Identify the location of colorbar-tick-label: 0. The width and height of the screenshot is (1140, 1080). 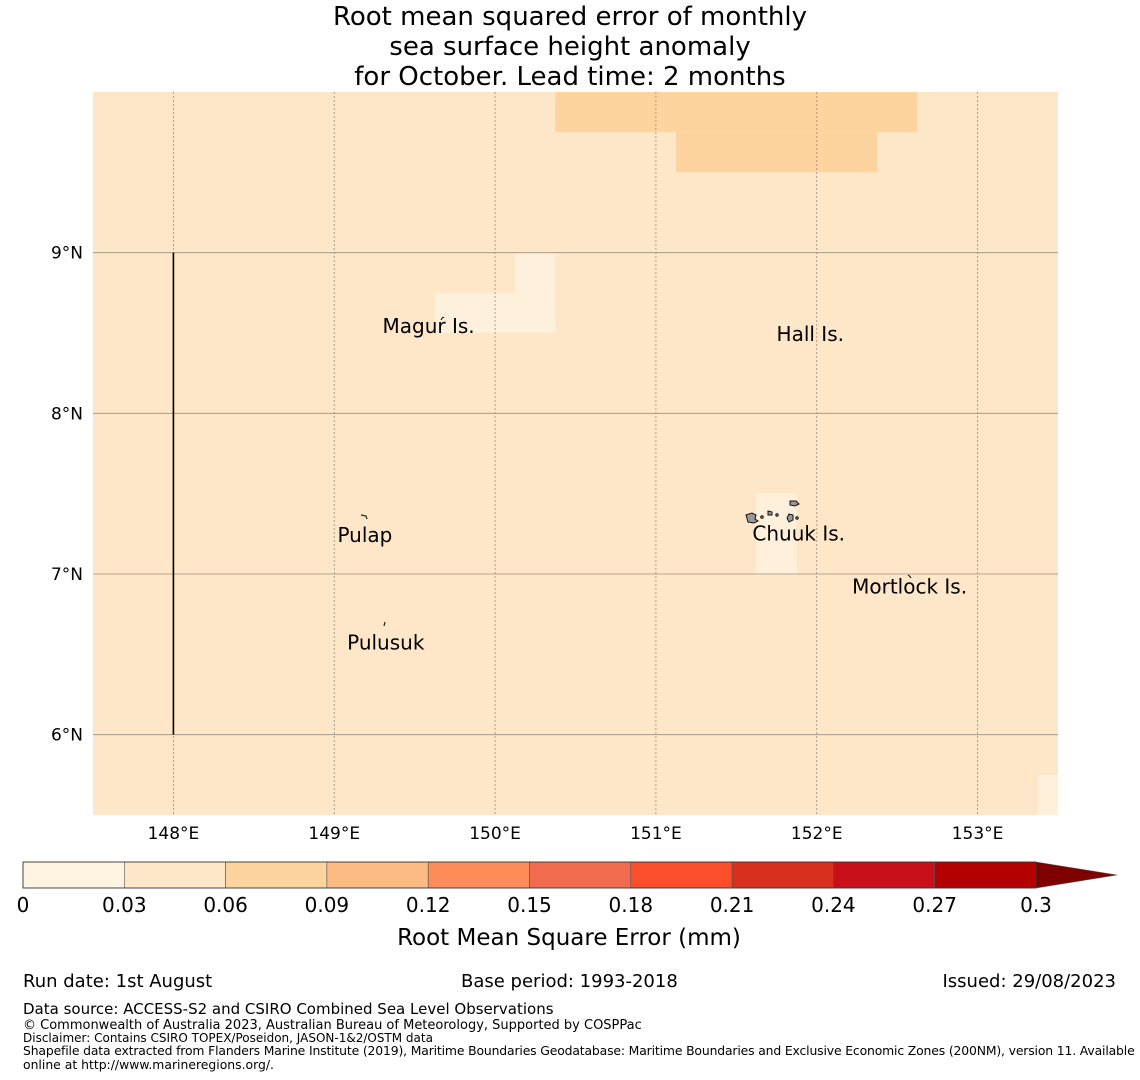
(23, 905).